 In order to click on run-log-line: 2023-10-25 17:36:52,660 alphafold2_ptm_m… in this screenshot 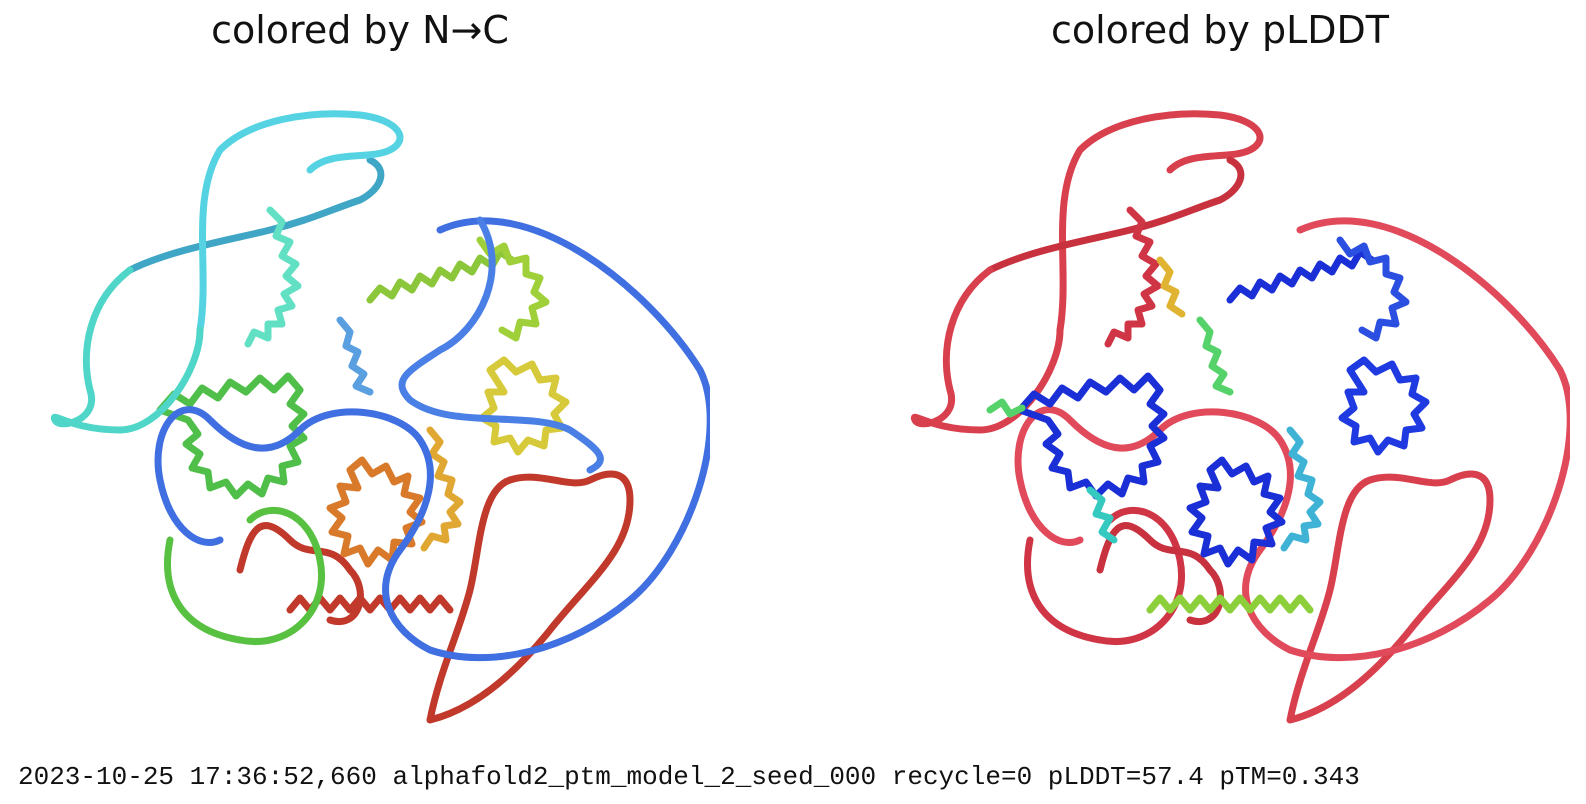, I will do `click(689, 777)`.